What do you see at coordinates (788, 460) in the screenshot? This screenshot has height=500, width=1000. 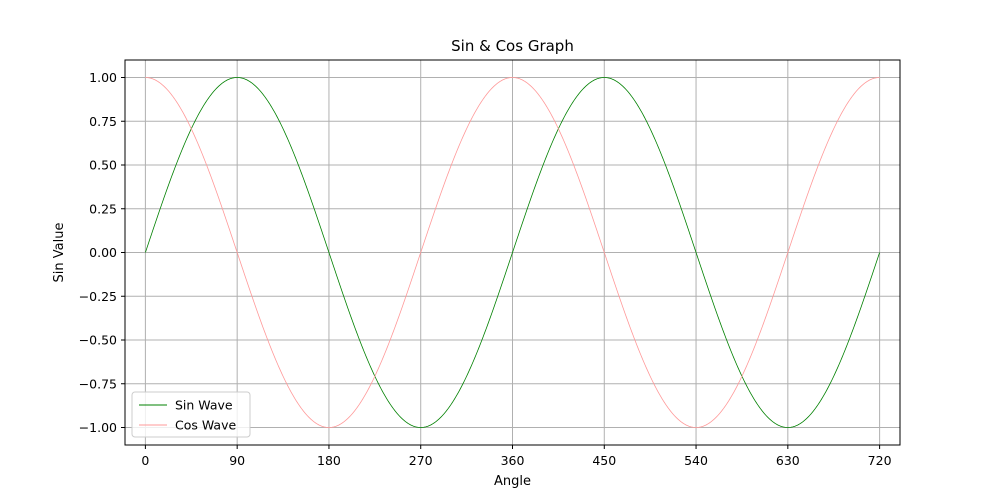 I see `x-tick-label: 630` at bounding box center [788, 460].